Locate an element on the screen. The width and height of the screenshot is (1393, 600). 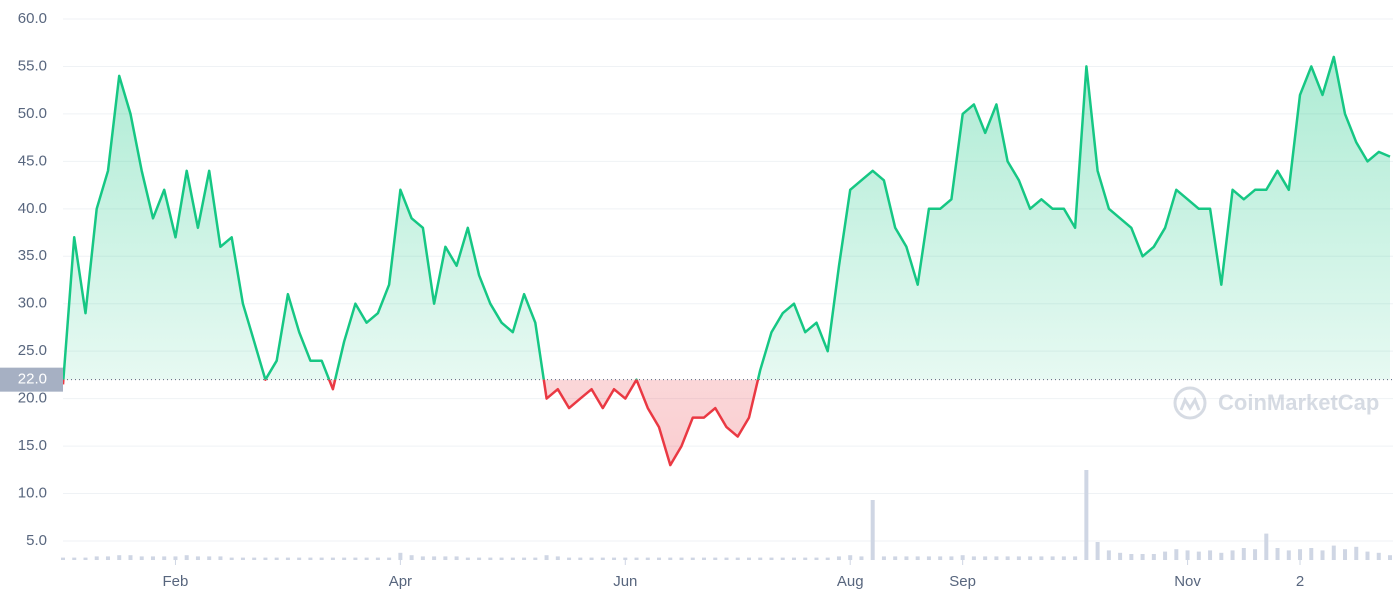
baseline-label-box is located at coordinates (31, 379).